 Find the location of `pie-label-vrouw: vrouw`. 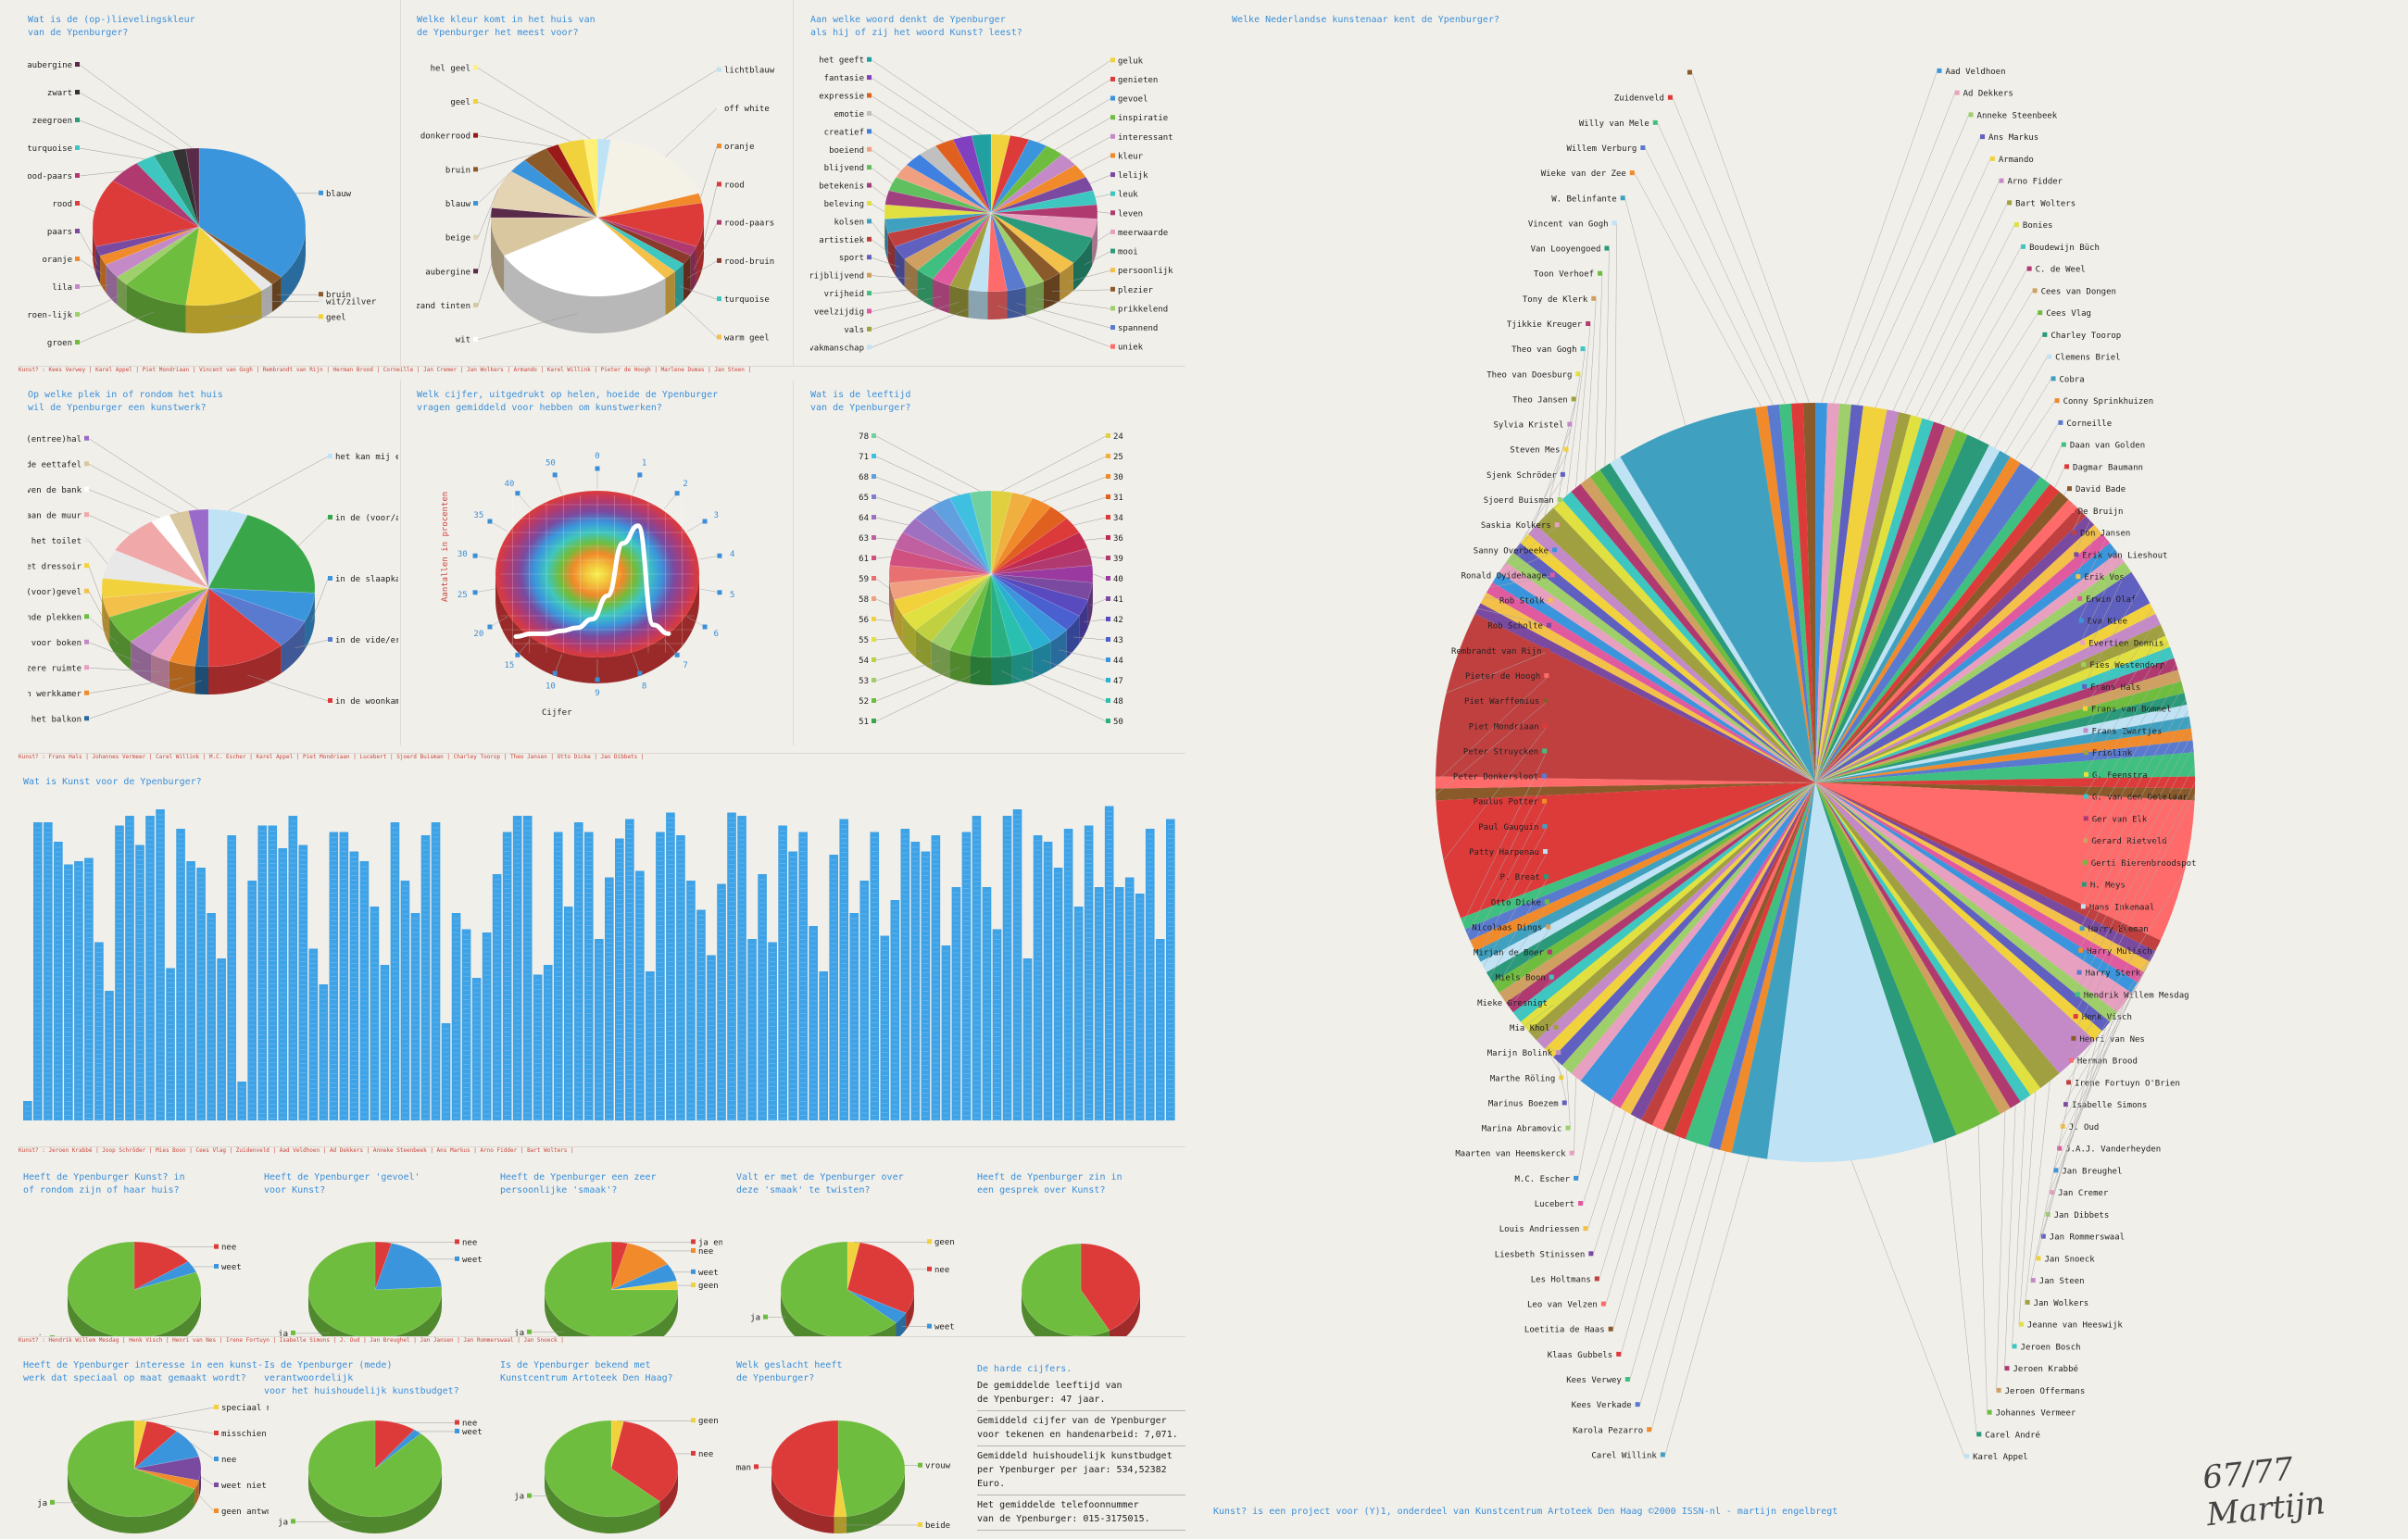

pie-label-vrouw: vrouw is located at coordinates (938, 1466).